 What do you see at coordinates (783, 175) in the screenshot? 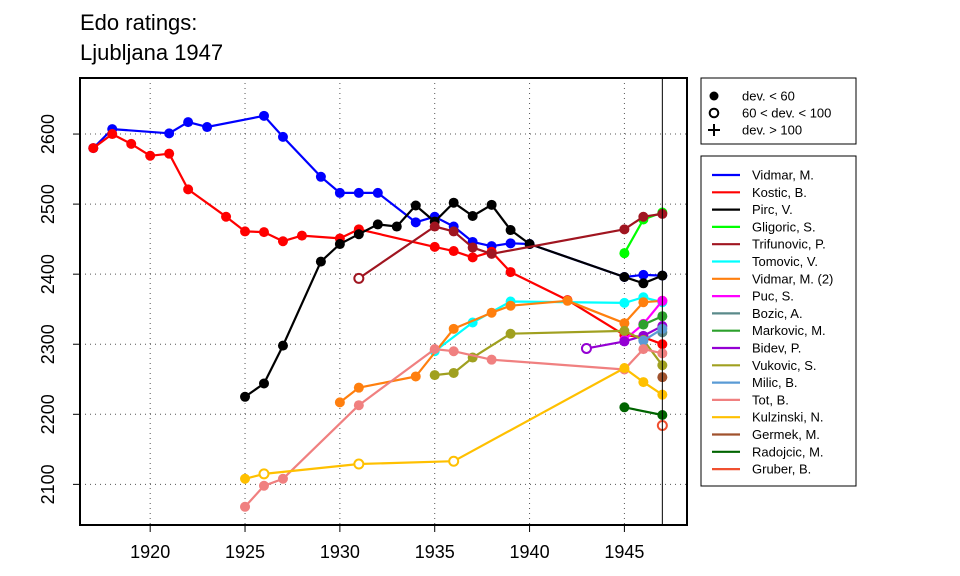
I see `series-legend-label: Vidmar, M.` at bounding box center [783, 175].